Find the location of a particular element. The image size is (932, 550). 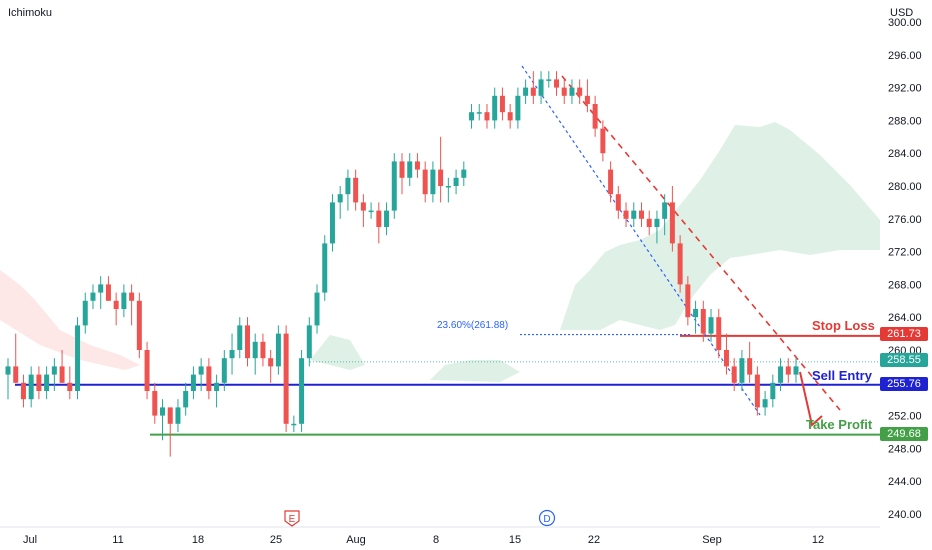

price-tick-label: 280.00 is located at coordinates (905, 187).